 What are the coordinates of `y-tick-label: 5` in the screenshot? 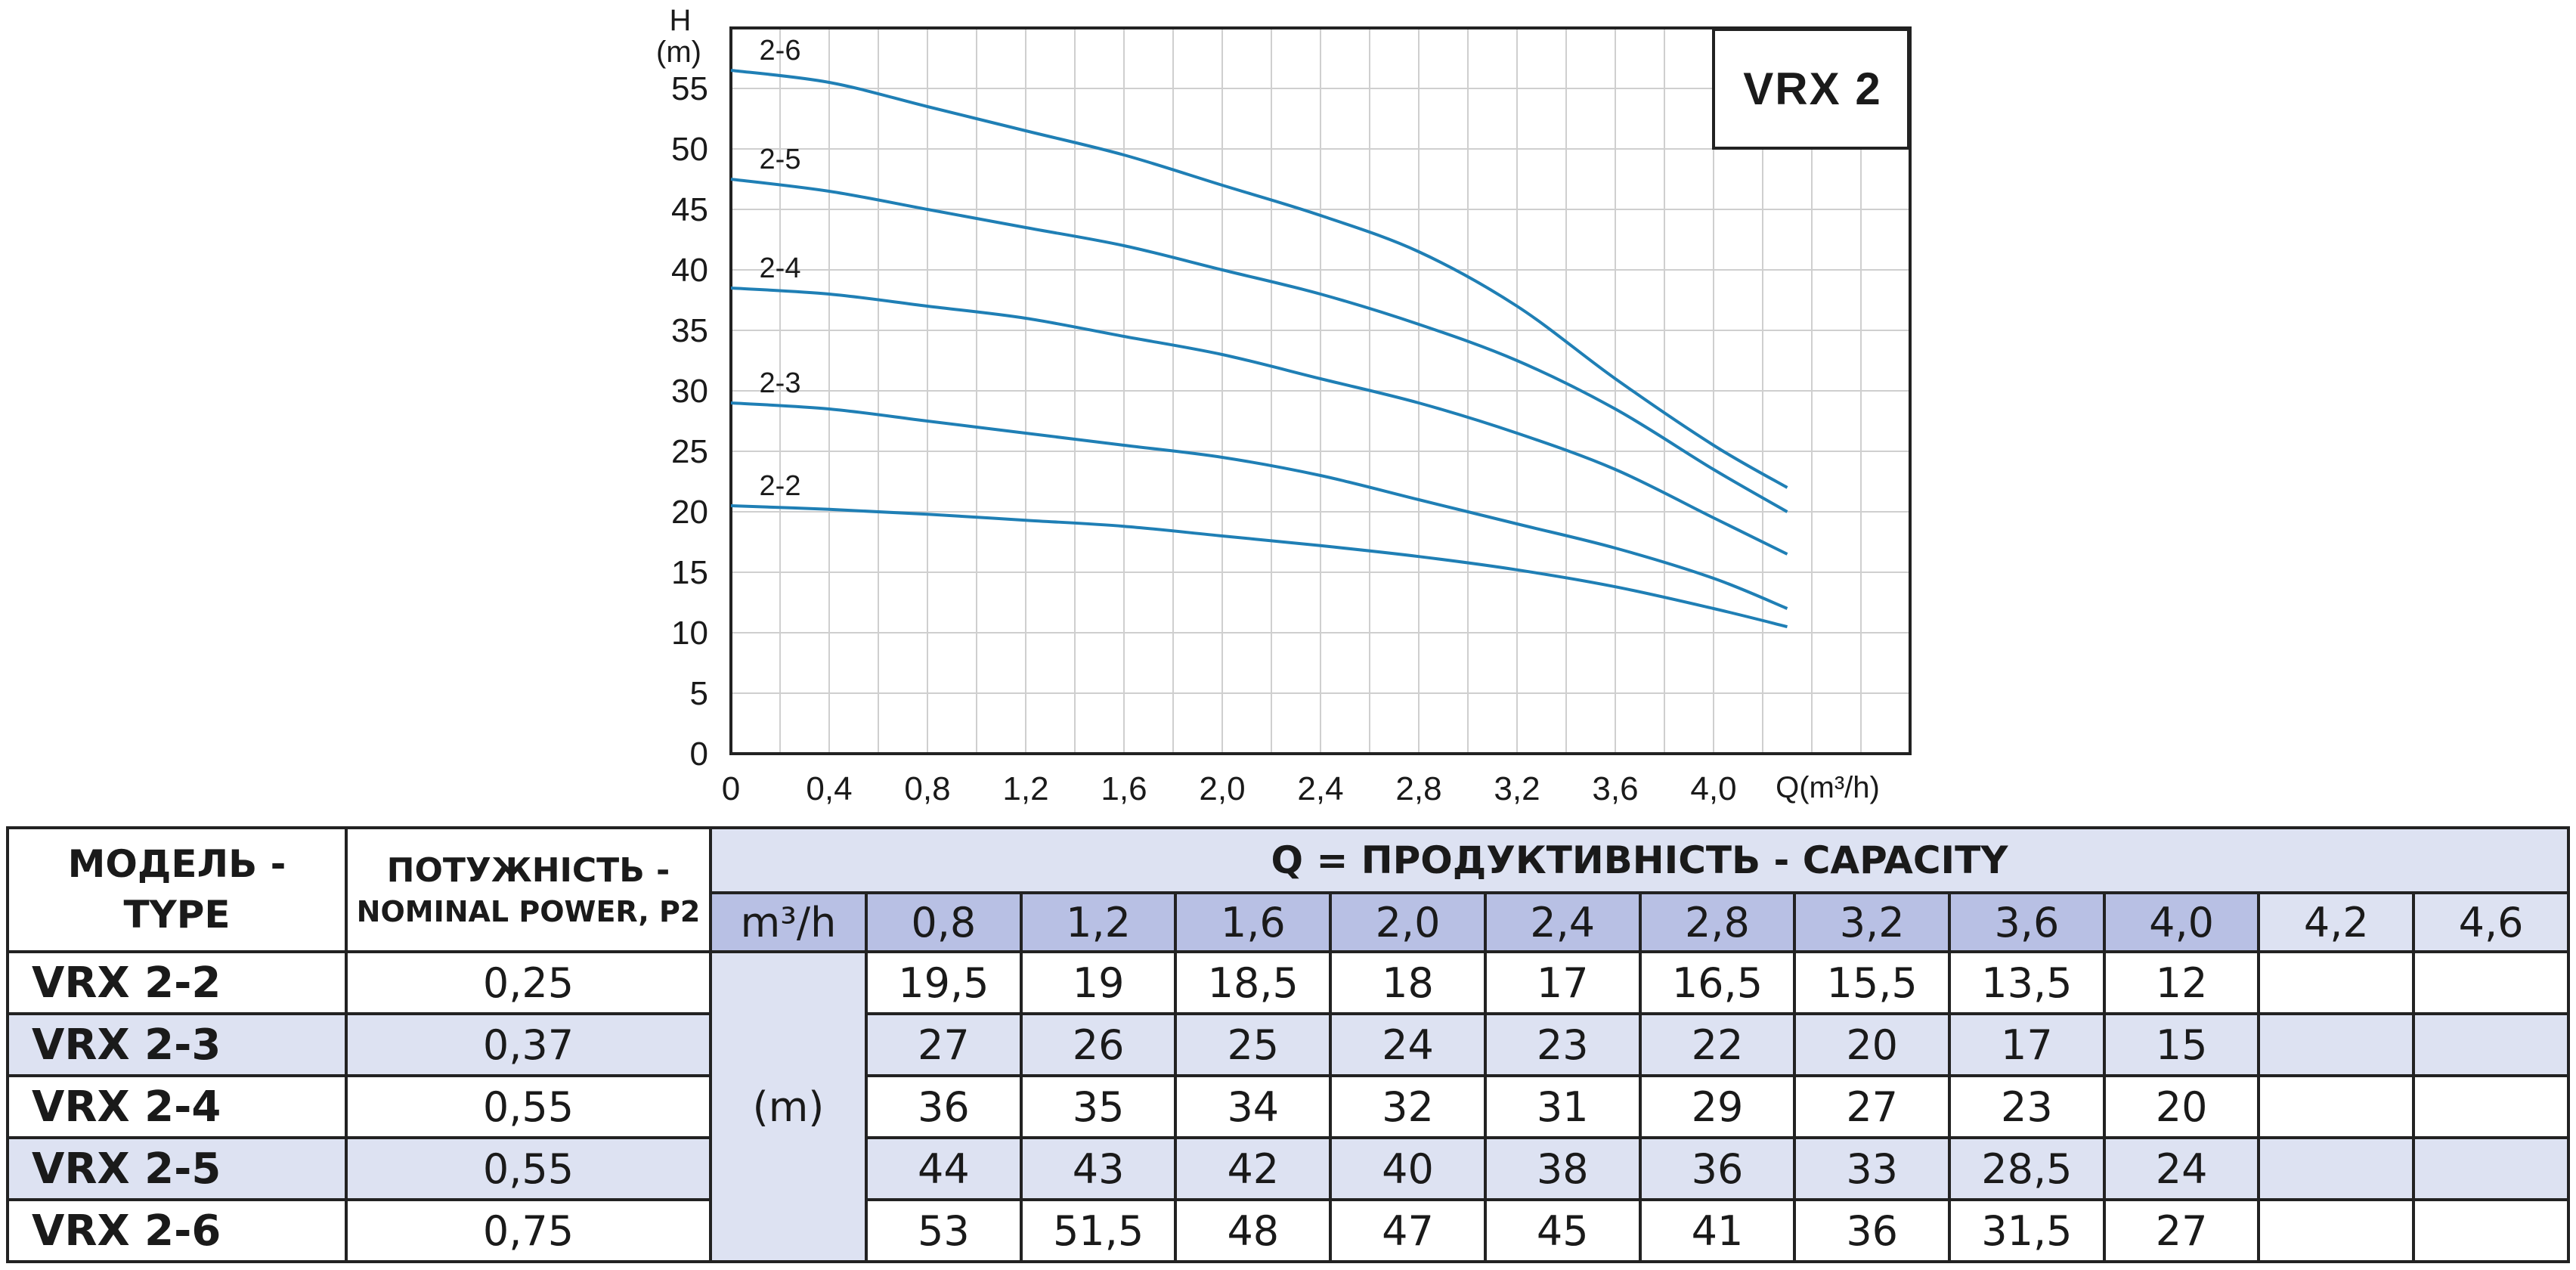 It's located at (699, 693).